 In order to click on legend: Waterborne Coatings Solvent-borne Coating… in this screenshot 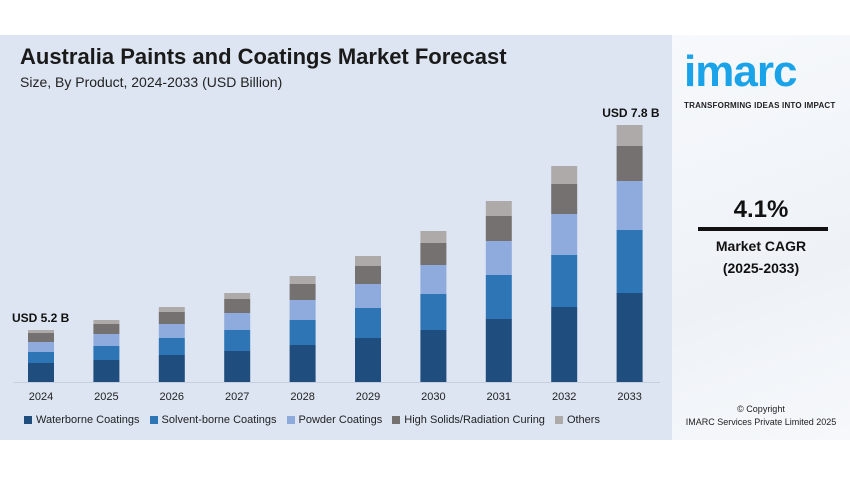, I will do `click(344, 420)`.